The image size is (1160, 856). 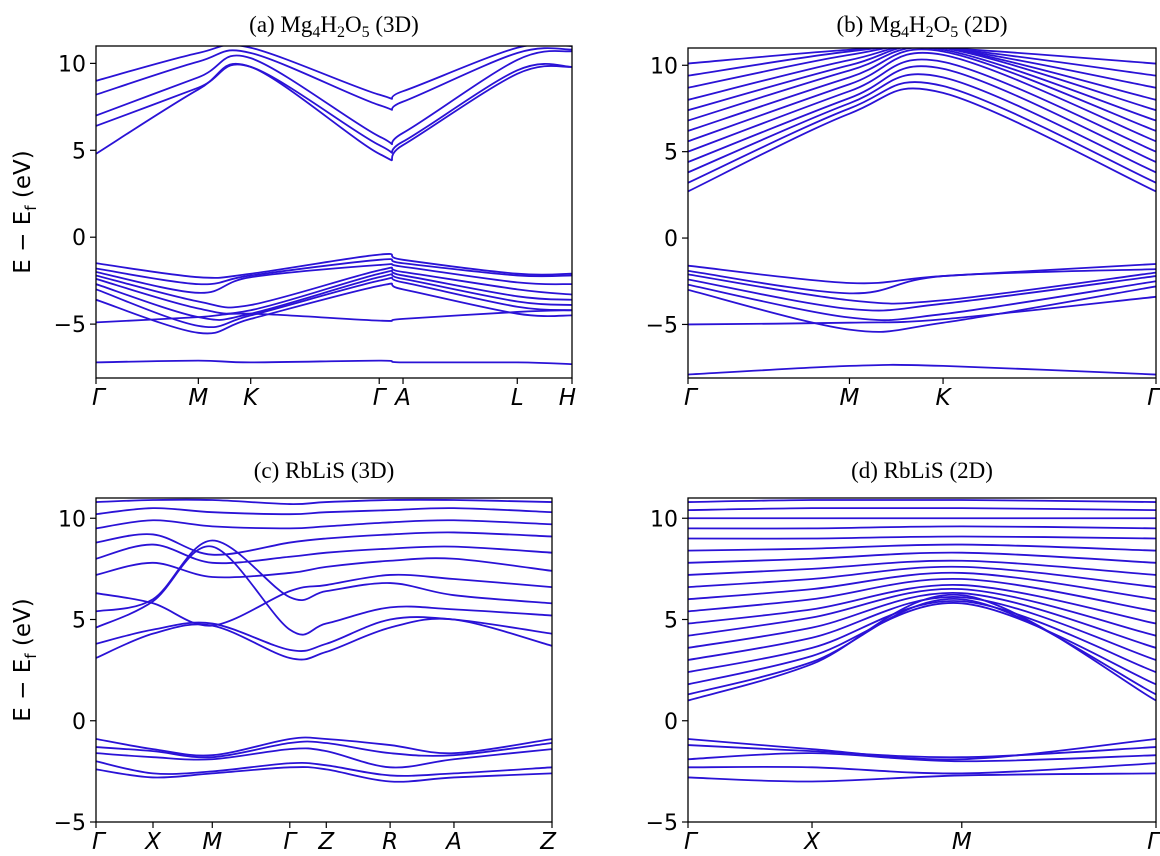 I want to click on panel-d-kpoint-label: X, so click(x=812, y=842).